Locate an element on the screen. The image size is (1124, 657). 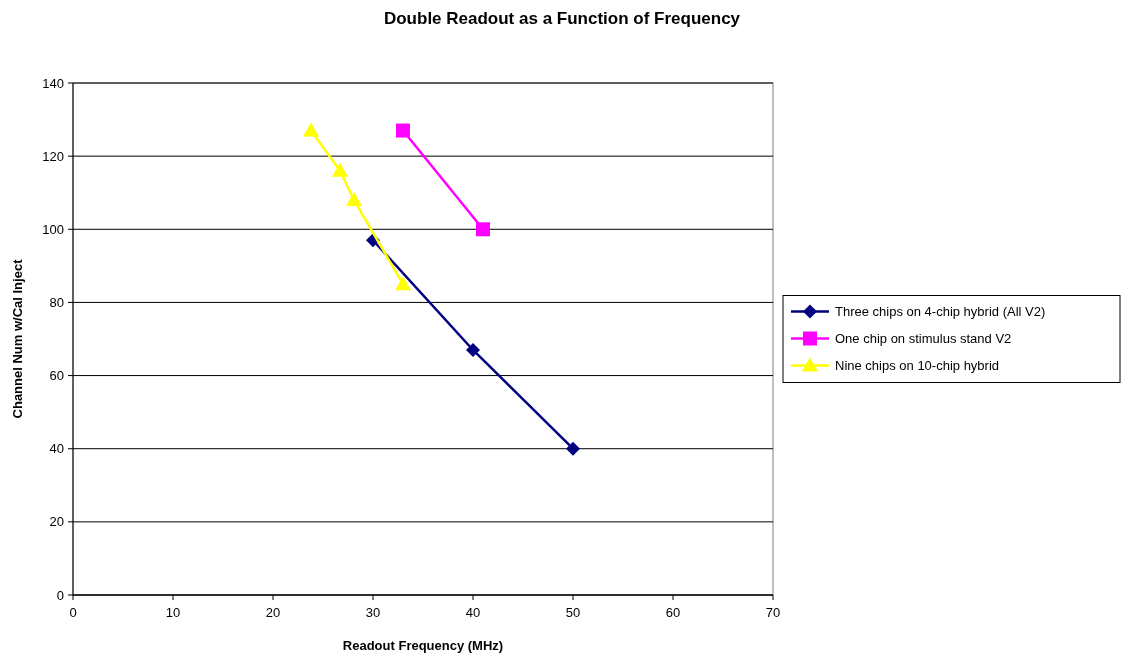
y-tick-label: 20 is located at coordinates (56, 522).